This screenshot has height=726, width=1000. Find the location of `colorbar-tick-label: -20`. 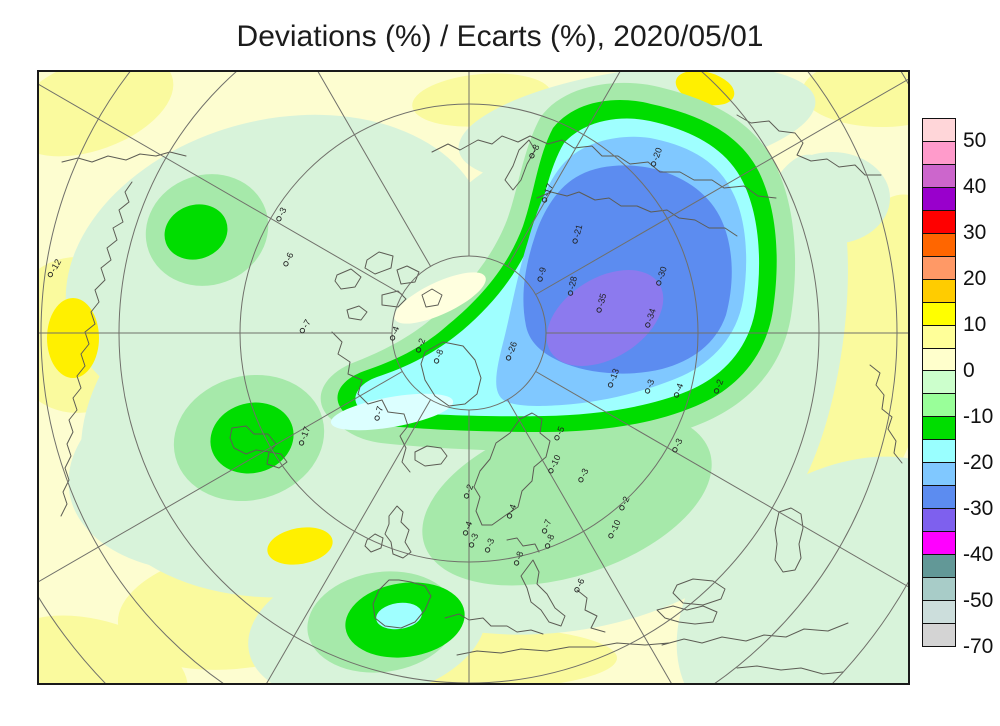

colorbar-tick-label: -20 is located at coordinates (978, 462).